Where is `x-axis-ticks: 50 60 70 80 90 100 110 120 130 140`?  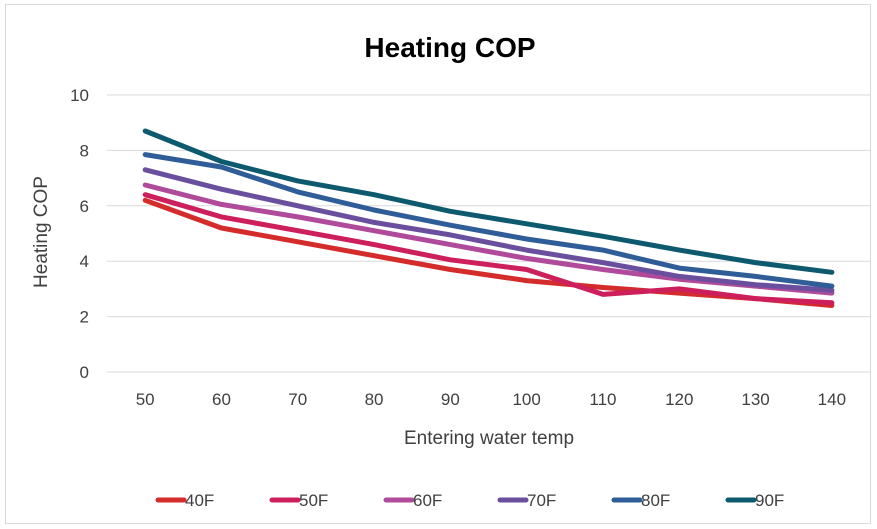
x-axis-ticks: 50 60 70 80 90 100 110 120 130 140 is located at coordinates (491, 399).